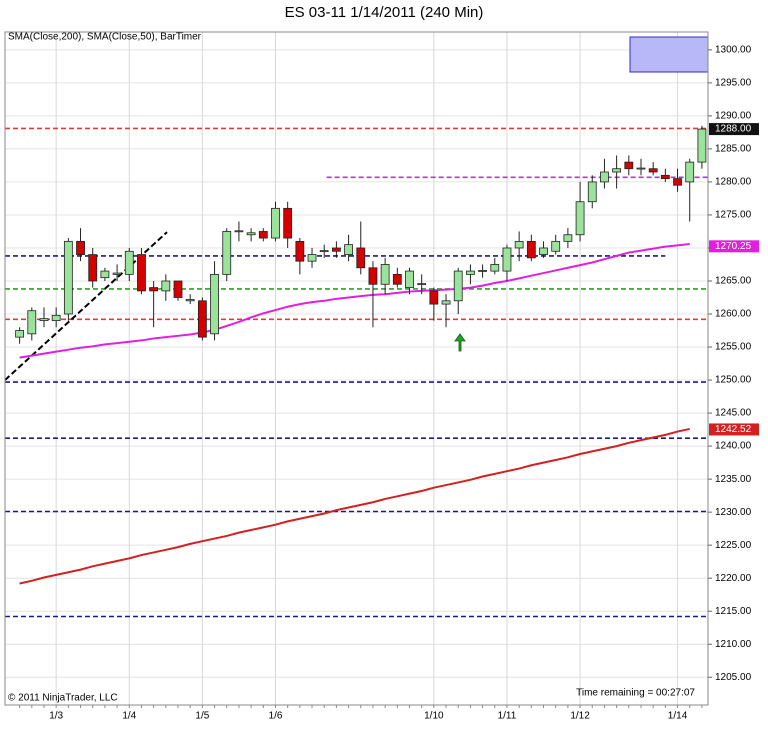 Image resolution: width=768 pixels, height=745 pixels. What do you see at coordinates (63, 698) in the screenshot?
I see `copyright: © 2011 NinjaTrader, LLC` at bounding box center [63, 698].